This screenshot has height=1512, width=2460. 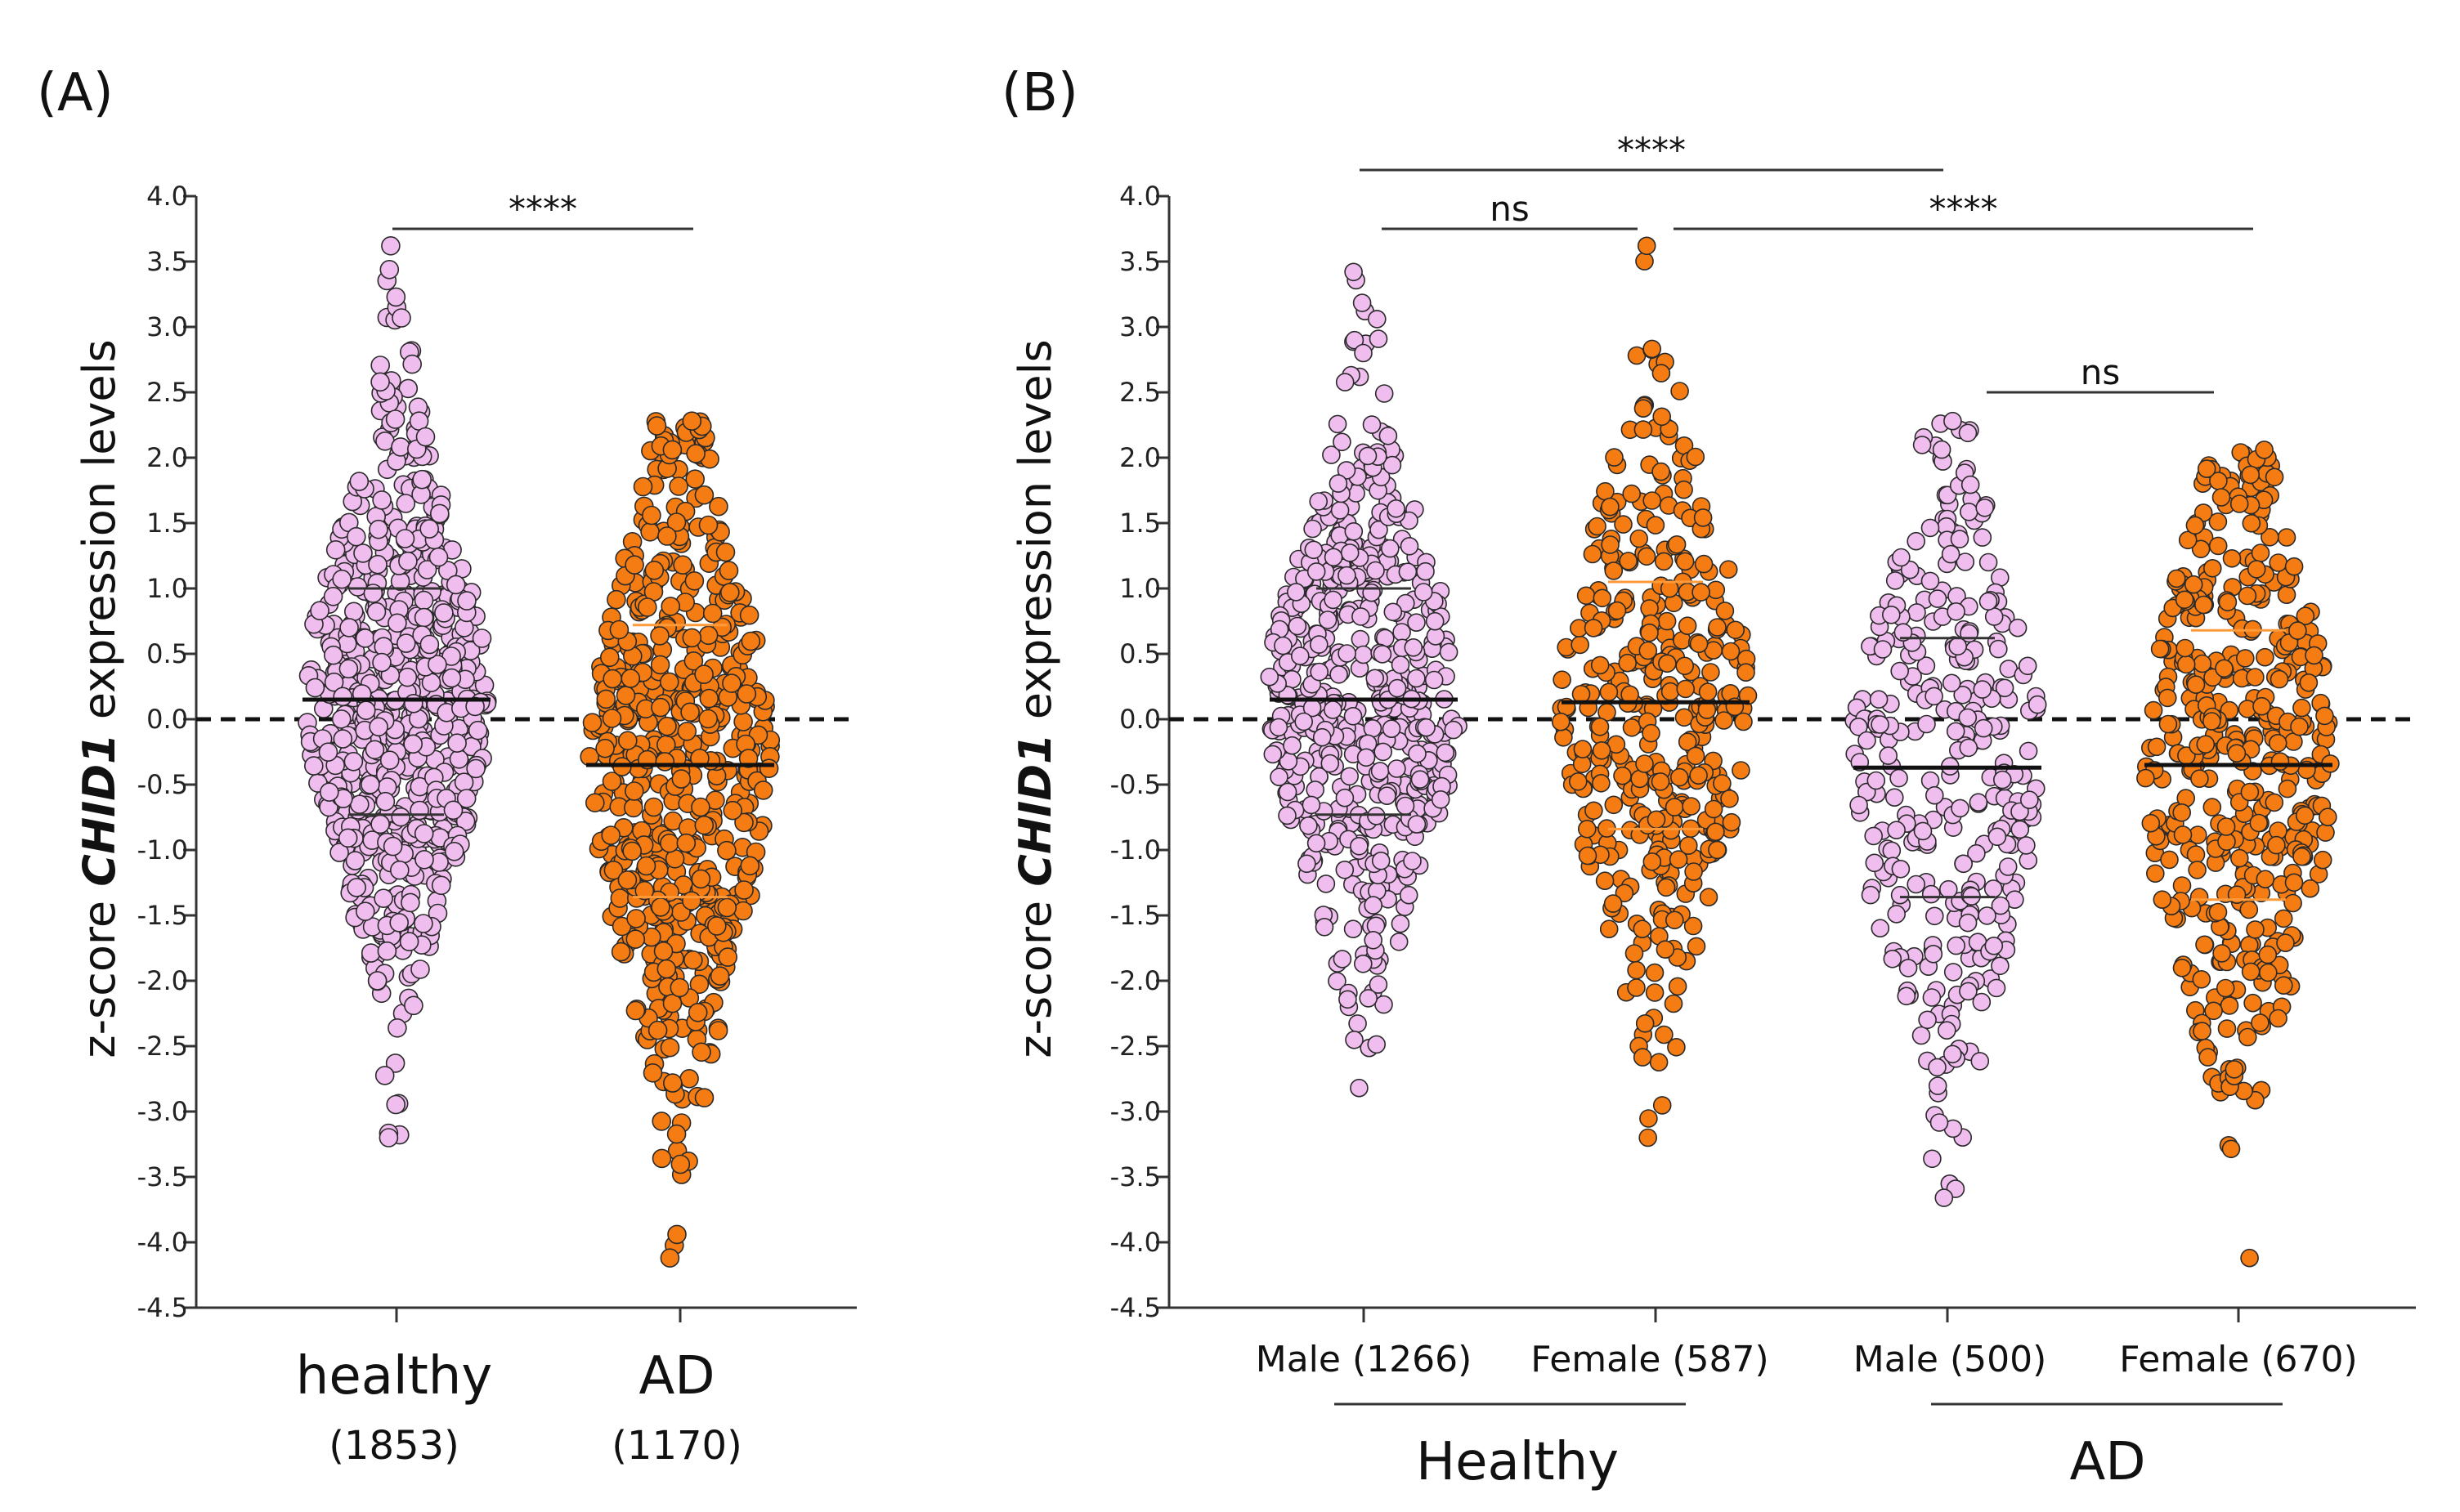 I want to click on group-label-ad: AD, so click(x=2107, y=1462).